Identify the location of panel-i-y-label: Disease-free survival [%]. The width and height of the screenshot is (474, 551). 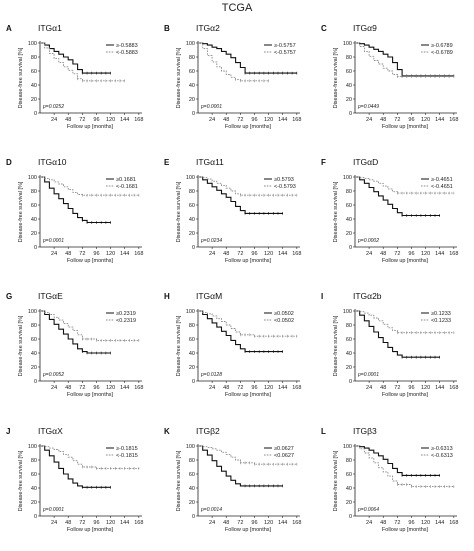
(336, 345).